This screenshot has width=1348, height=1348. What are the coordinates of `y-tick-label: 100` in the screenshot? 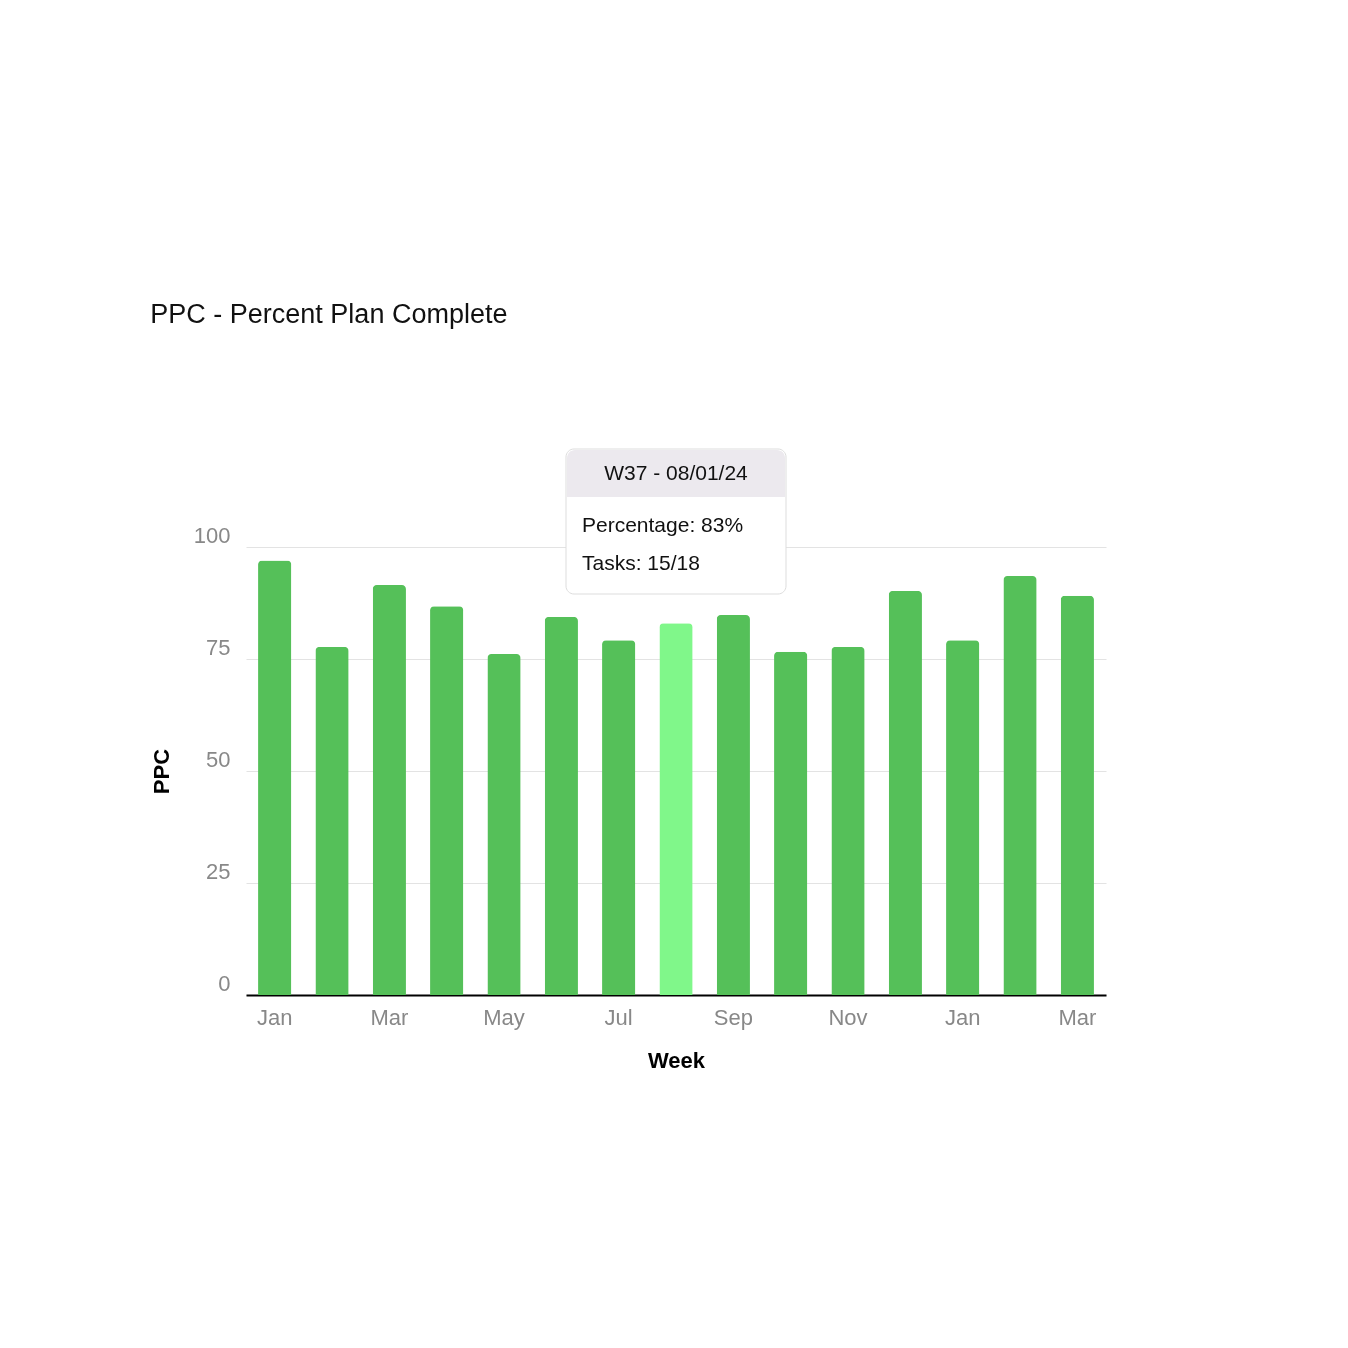 It's located at (212, 535).